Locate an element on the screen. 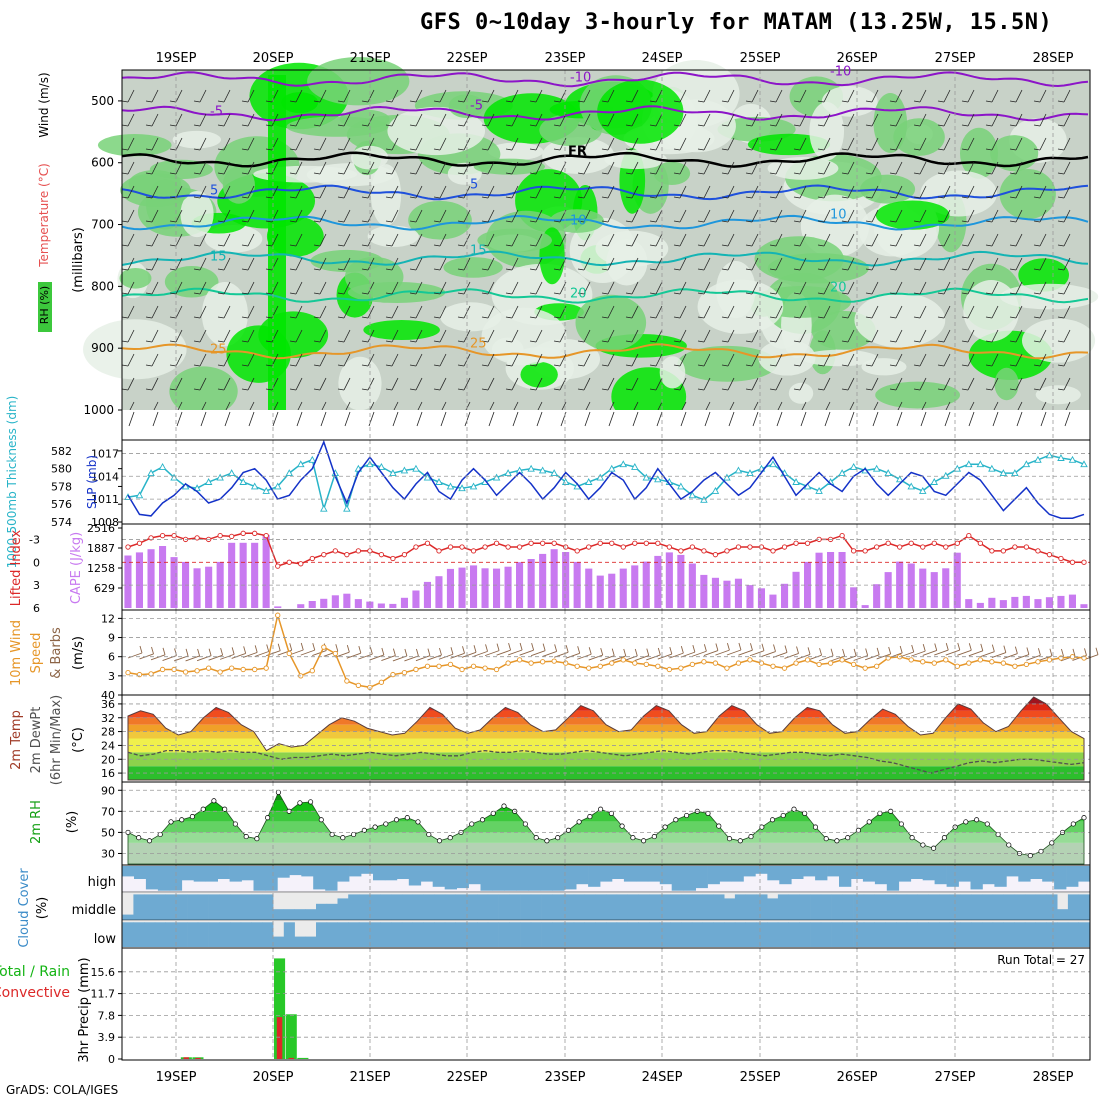 The image size is (1100, 1100). rh-tick-label: 70 is located at coordinates (108, 811).